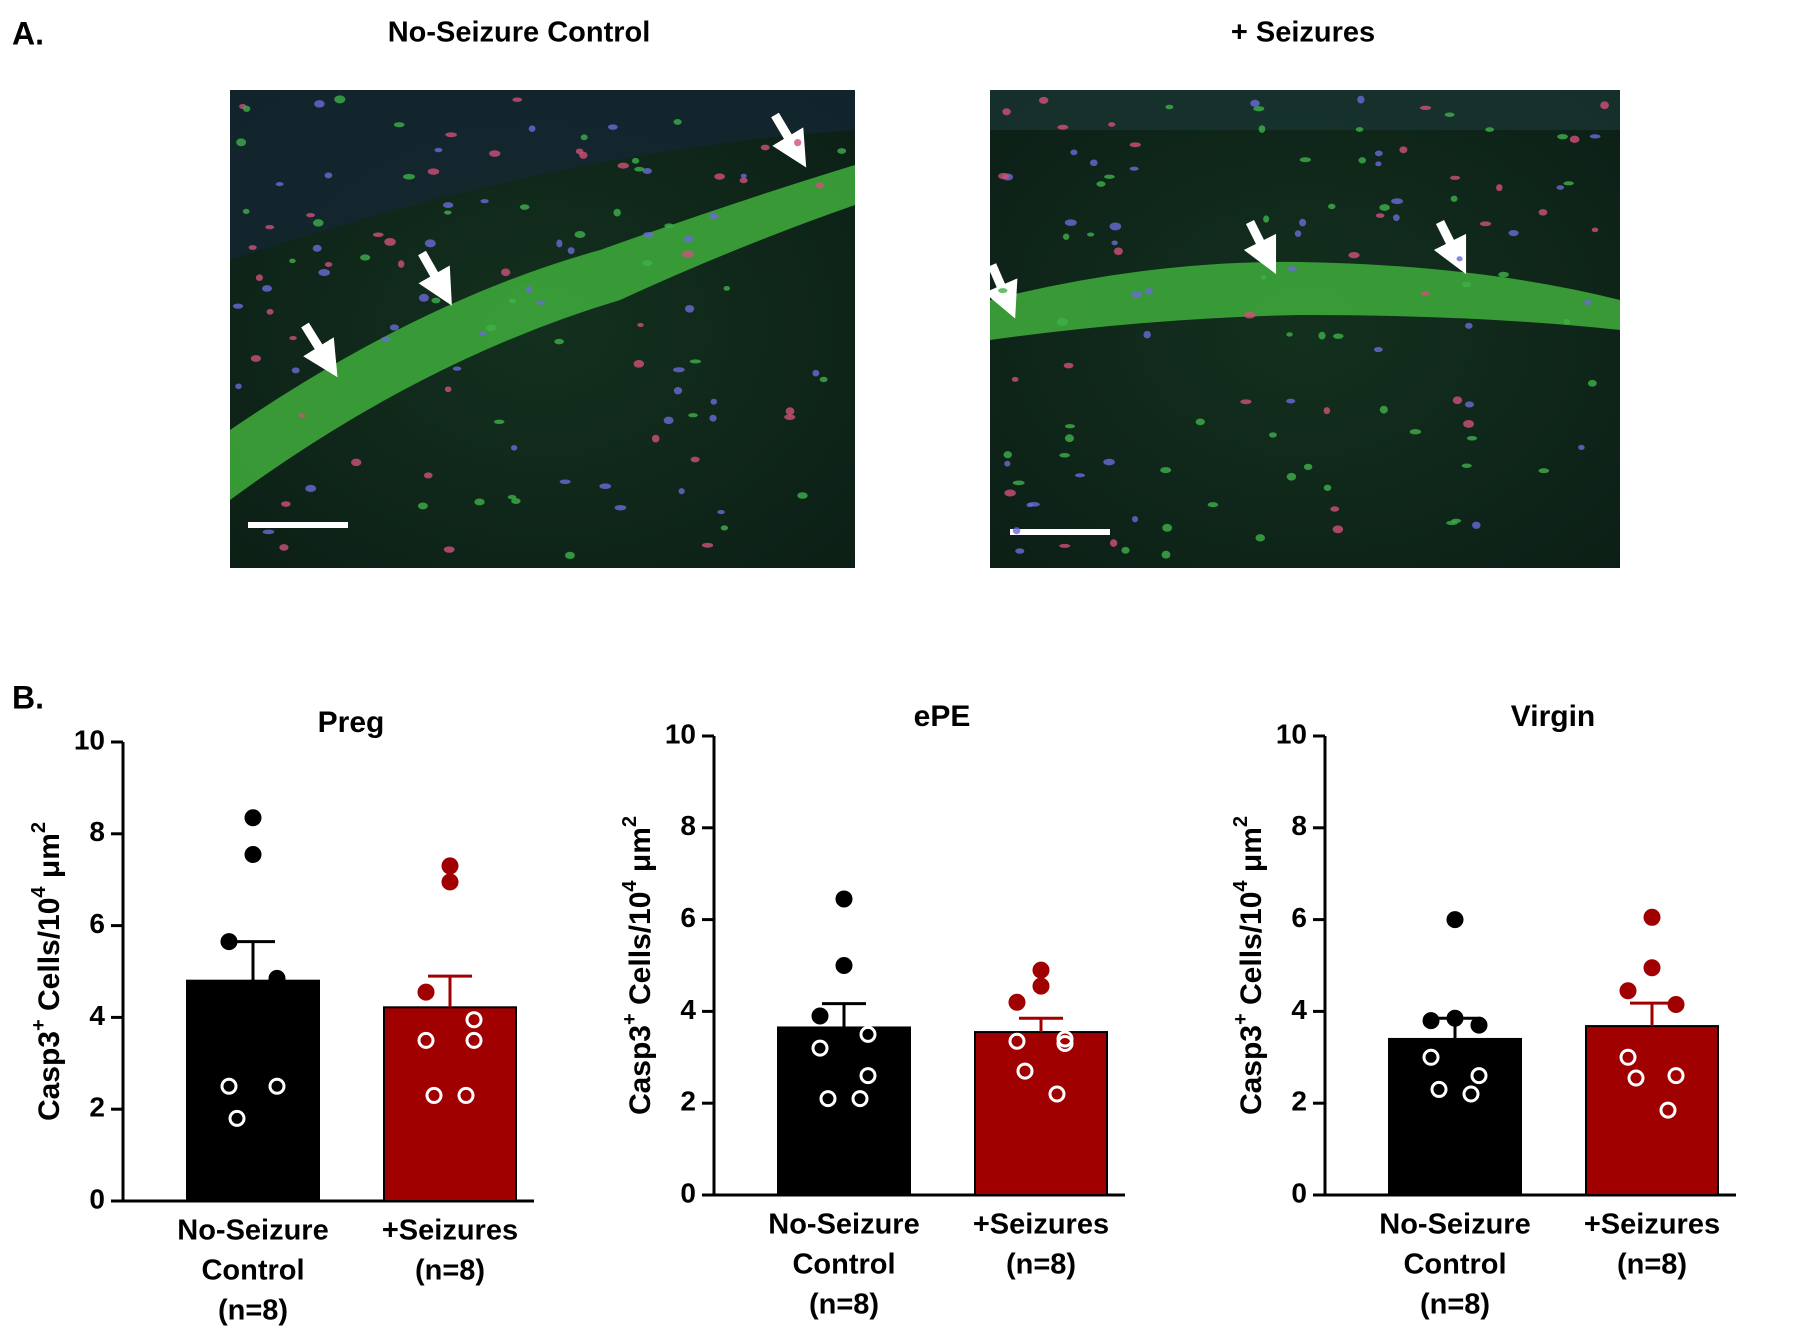  Describe the element at coordinates (519, 33) in the screenshot. I see `image-title: No-Seizure Control` at that location.